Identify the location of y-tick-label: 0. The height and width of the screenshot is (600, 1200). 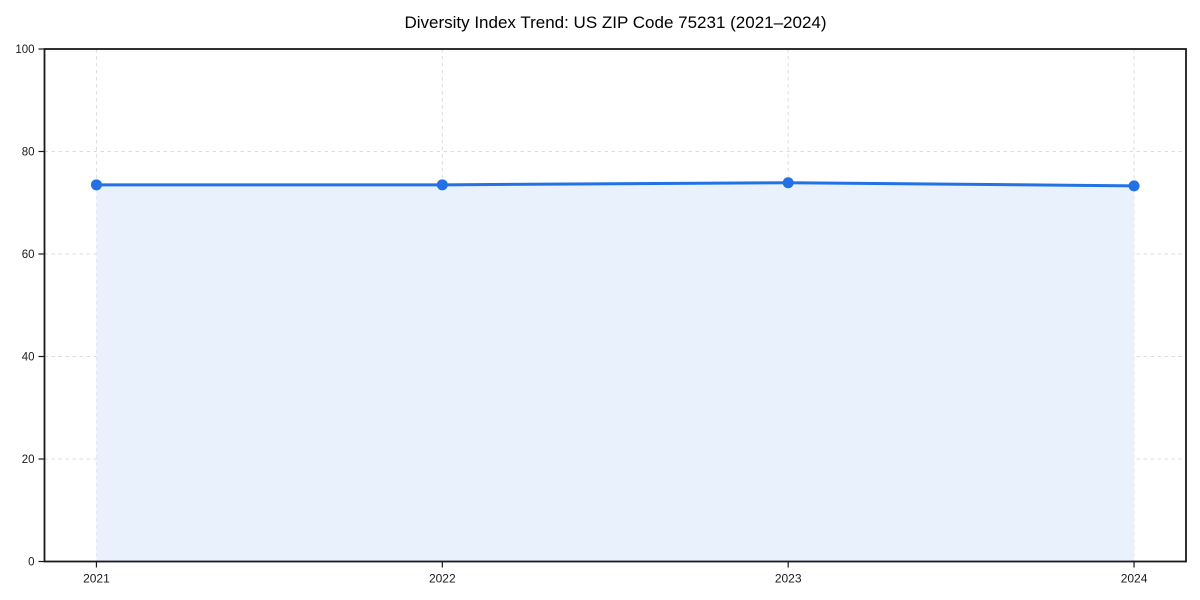
(31, 563).